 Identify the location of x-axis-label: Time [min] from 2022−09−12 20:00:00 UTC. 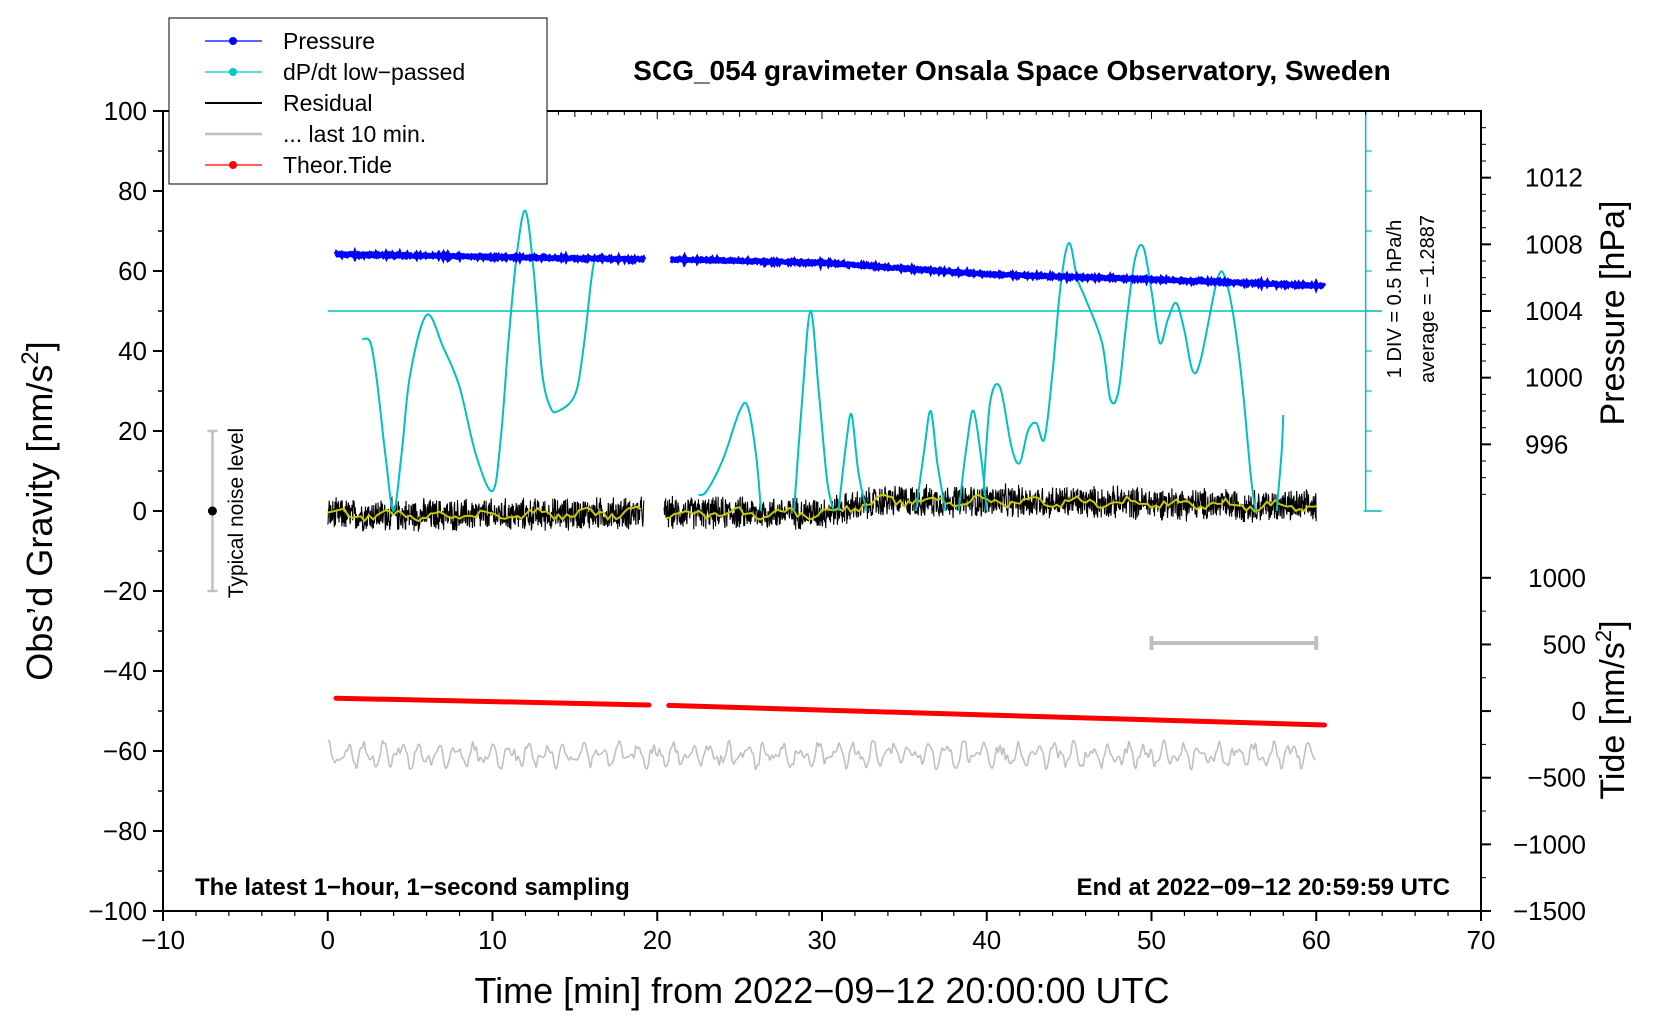
(821, 990).